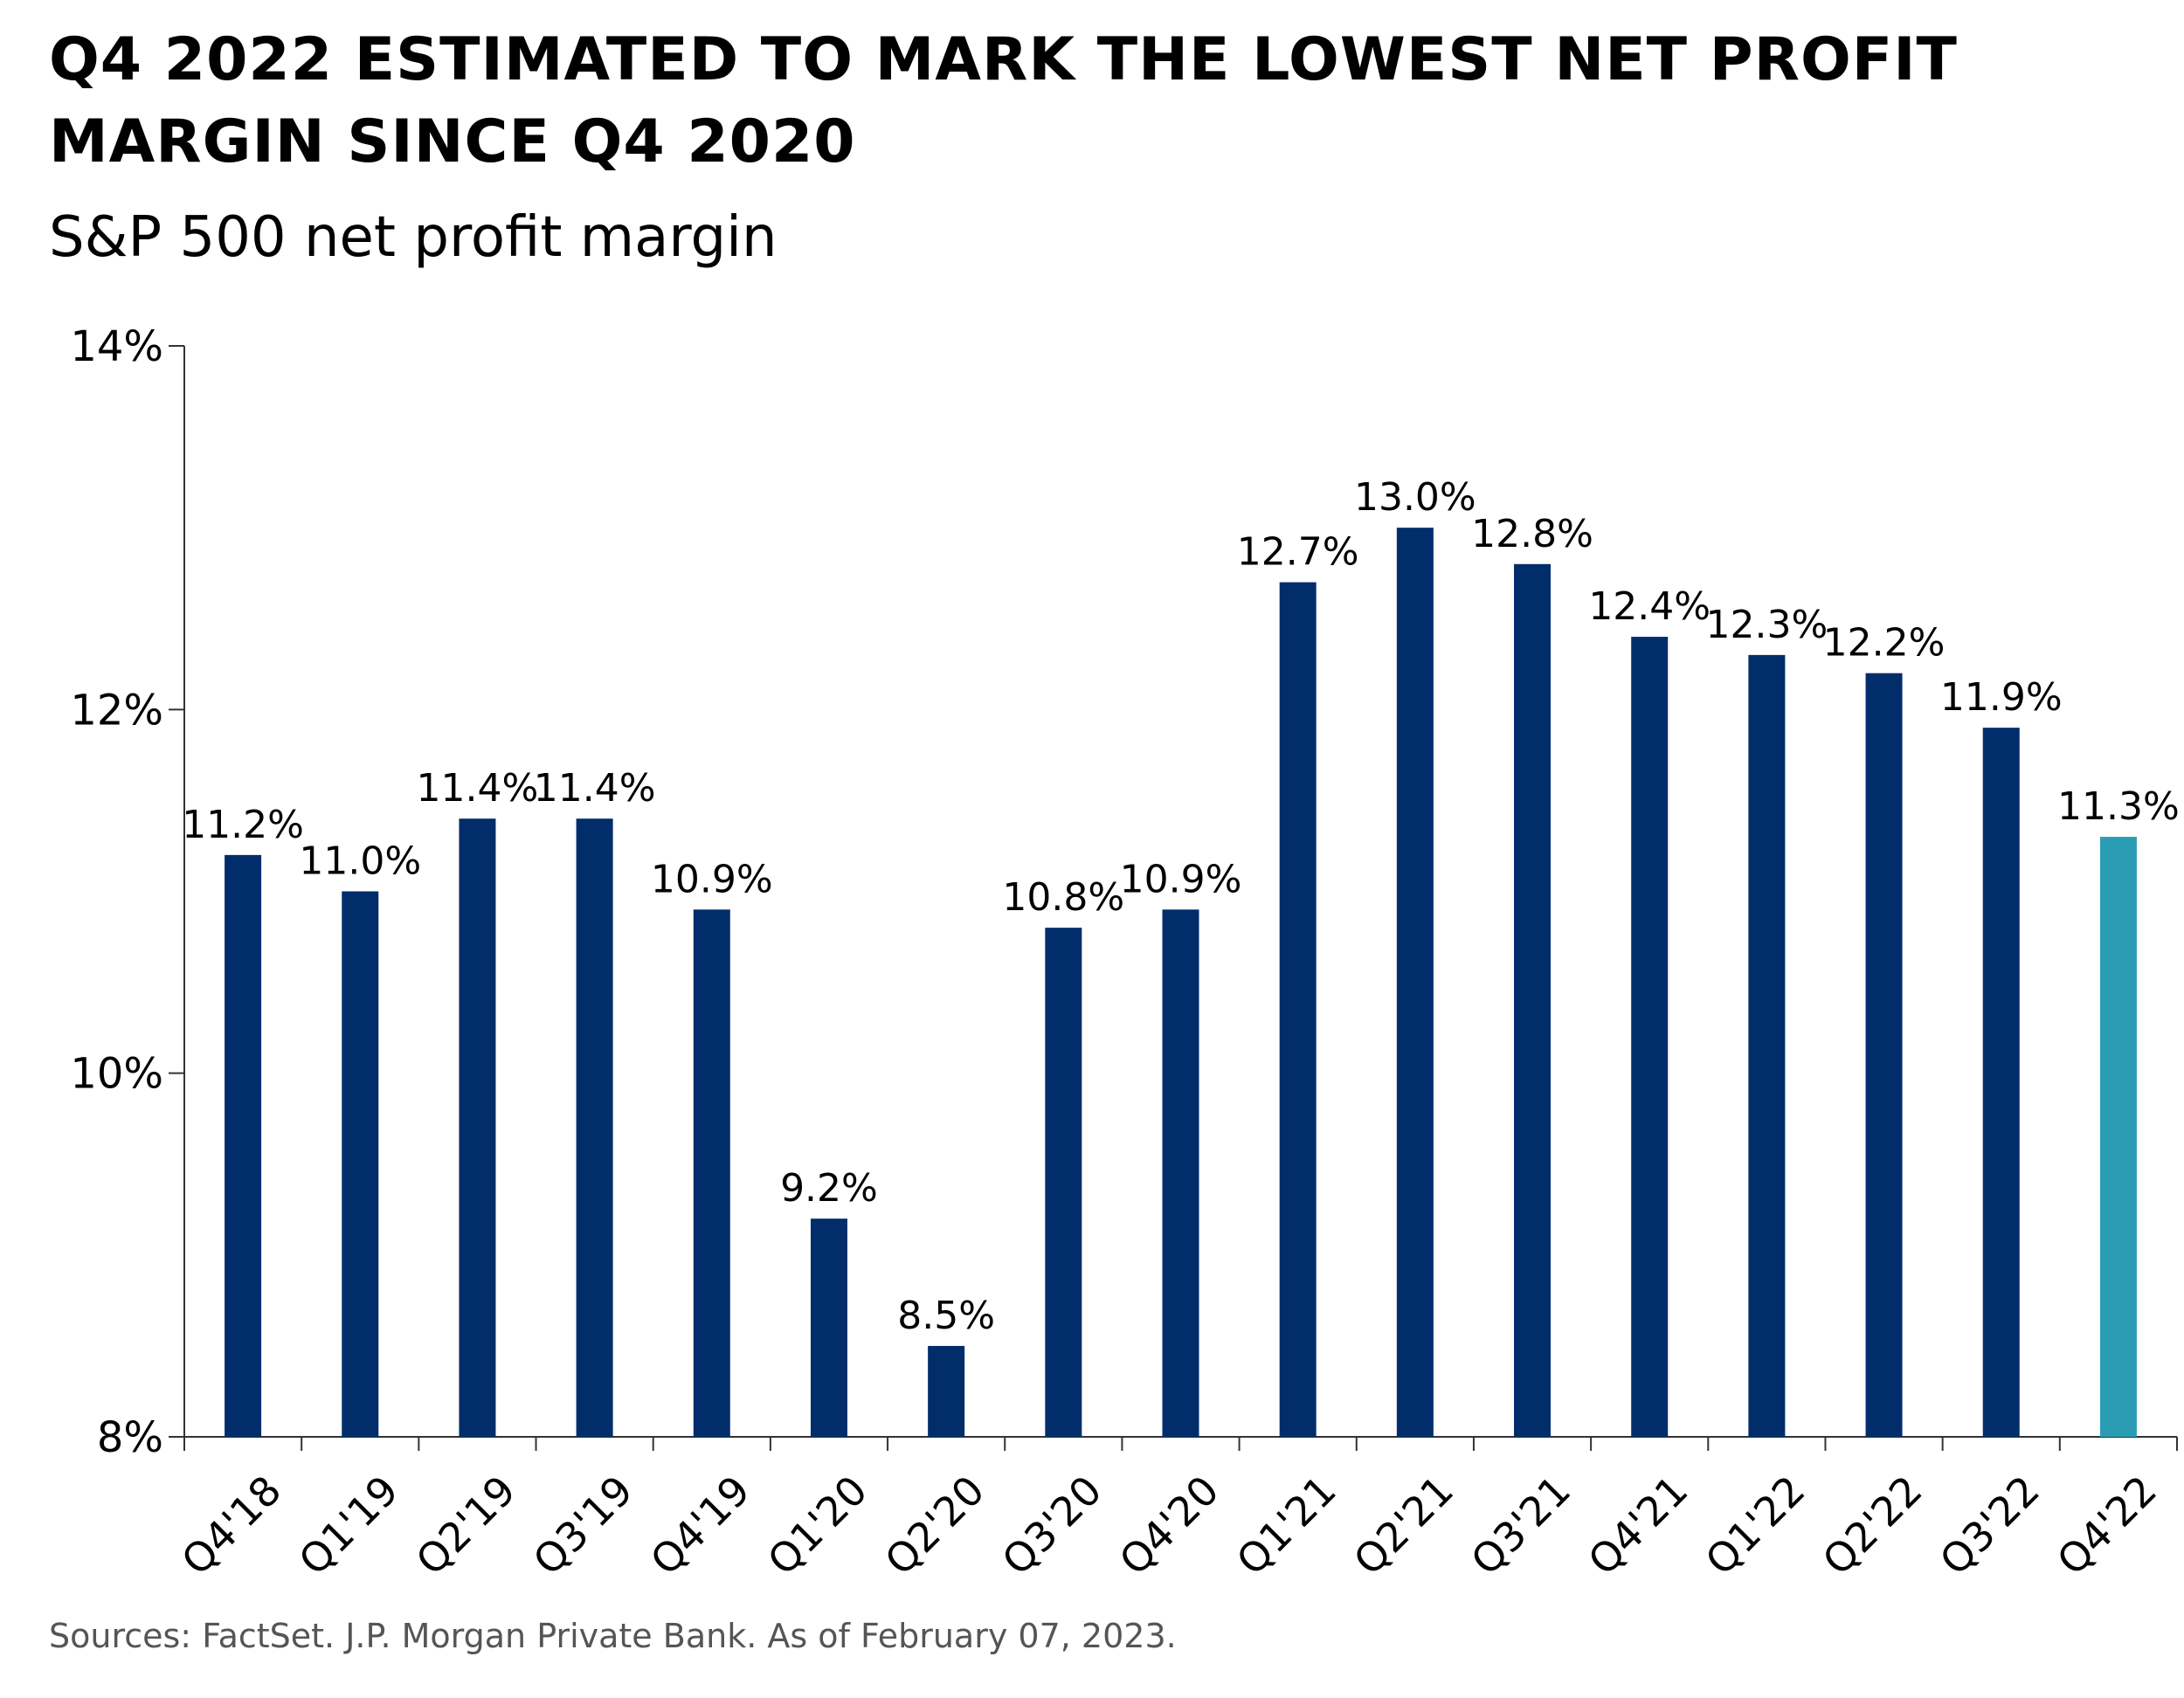  What do you see at coordinates (130, 1437) in the screenshot?
I see `y-tick-label: 8%` at bounding box center [130, 1437].